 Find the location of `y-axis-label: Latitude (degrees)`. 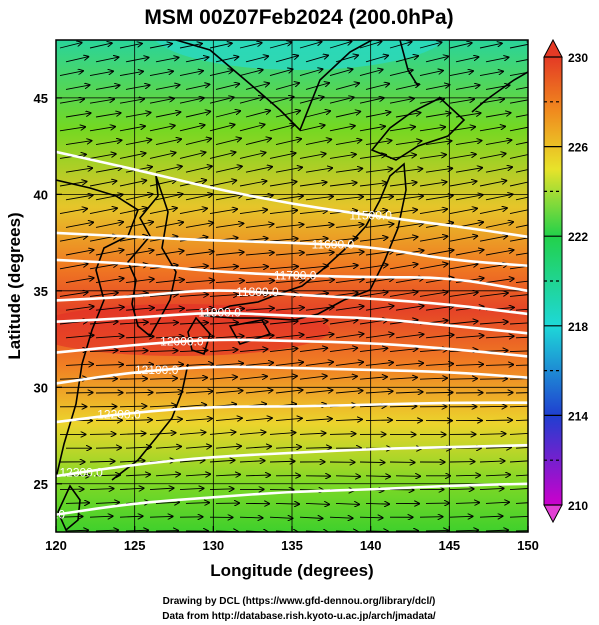

y-axis-label: Latitude (degrees) is located at coordinates (14, 285).